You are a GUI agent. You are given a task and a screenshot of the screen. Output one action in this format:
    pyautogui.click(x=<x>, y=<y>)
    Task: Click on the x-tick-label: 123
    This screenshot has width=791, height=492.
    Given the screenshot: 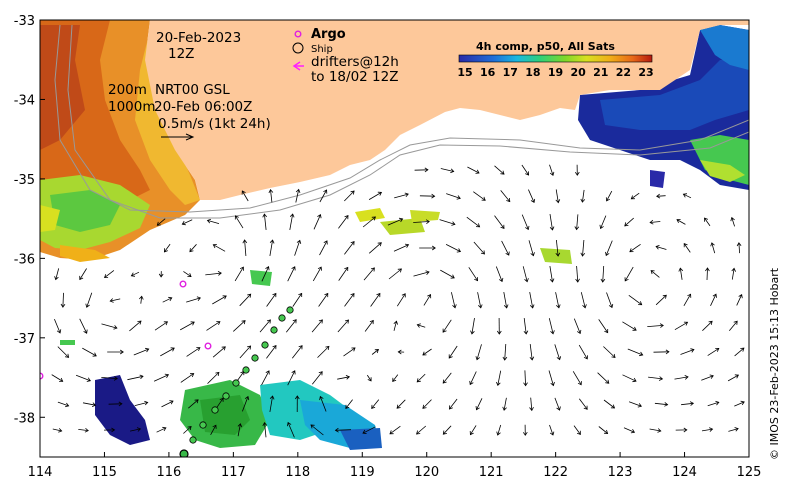 What is the action you would take?
    pyautogui.click(x=620, y=472)
    